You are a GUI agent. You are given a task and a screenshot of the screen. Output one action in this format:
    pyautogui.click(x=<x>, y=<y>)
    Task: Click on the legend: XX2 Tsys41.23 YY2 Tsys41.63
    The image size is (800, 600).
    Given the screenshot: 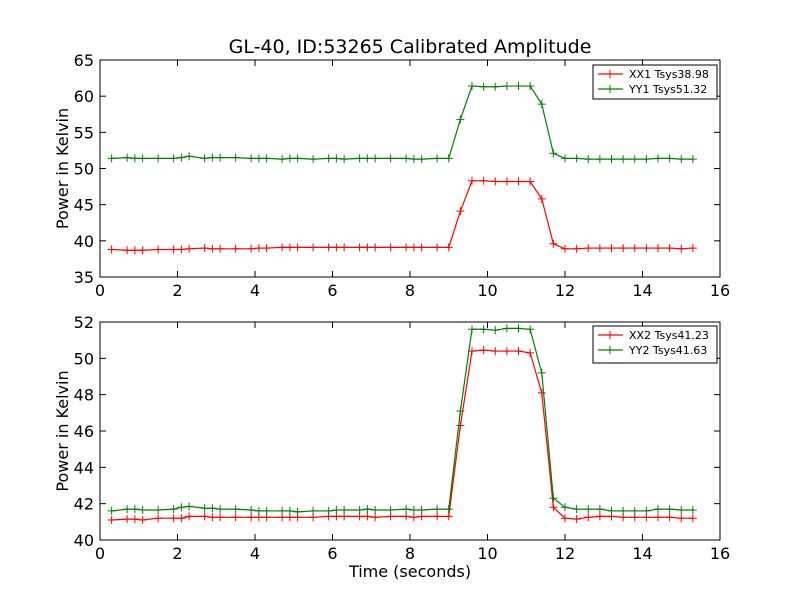 What is the action you would take?
    pyautogui.click(x=655, y=344)
    